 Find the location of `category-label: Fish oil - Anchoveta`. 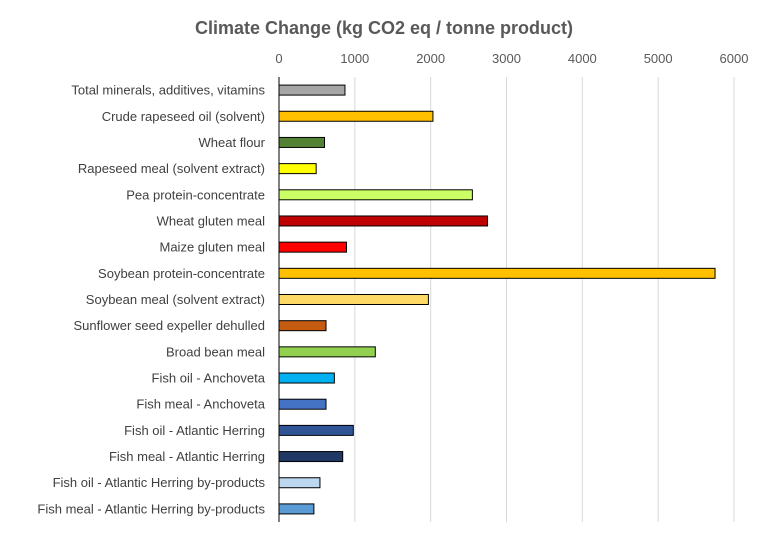

category-label: Fish oil - Anchoveta is located at coordinates (209, 378).